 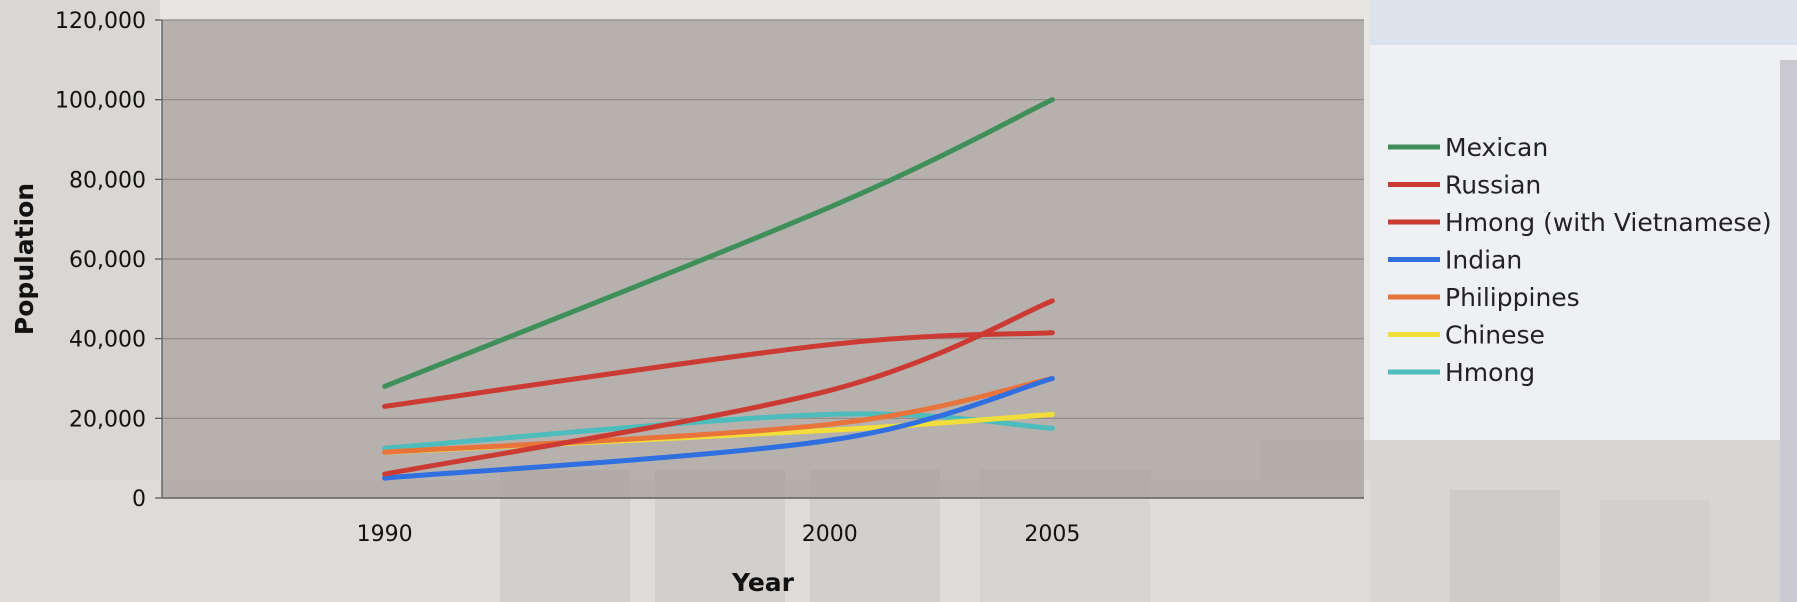 I want to click on y-tick-label: 120,000, so click(x=100, y=21).